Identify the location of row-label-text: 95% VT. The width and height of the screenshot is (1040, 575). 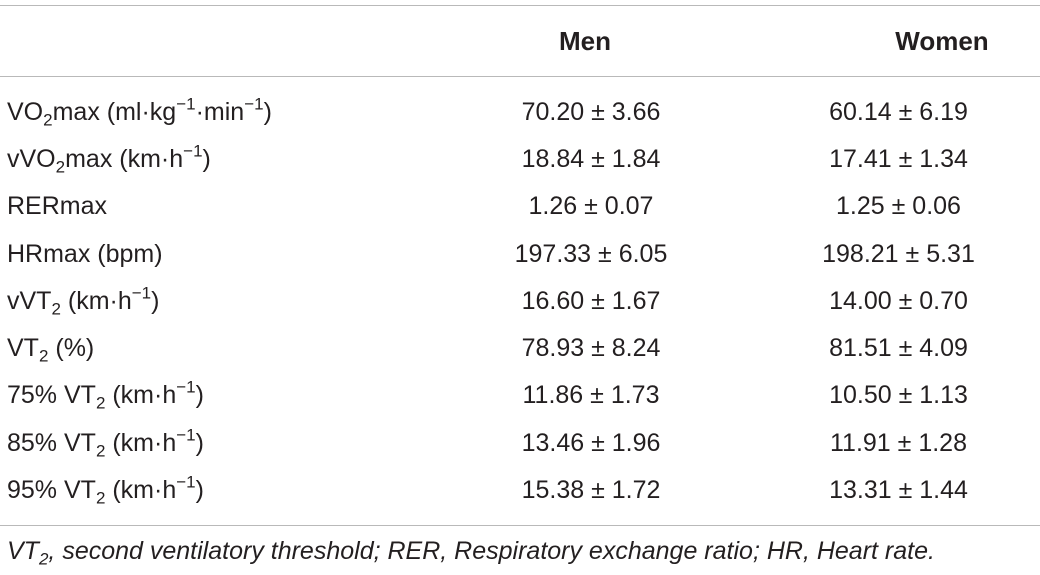
(51, 490).